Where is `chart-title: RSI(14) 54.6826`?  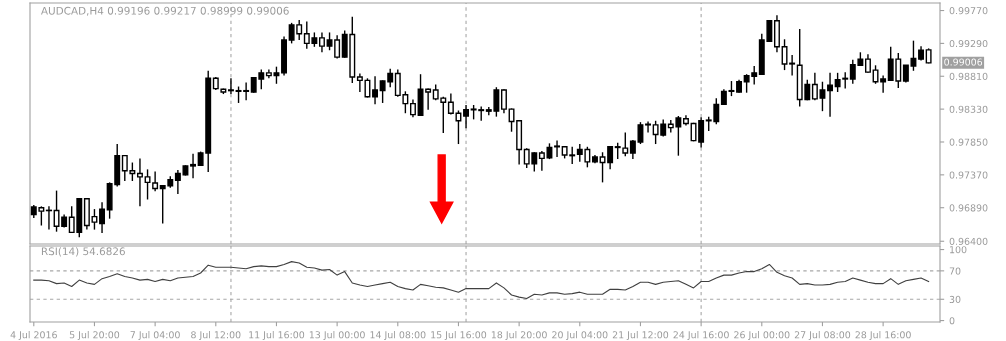 chart-title: RSI(14) 54.6826 is located at coordinates (83, 252).